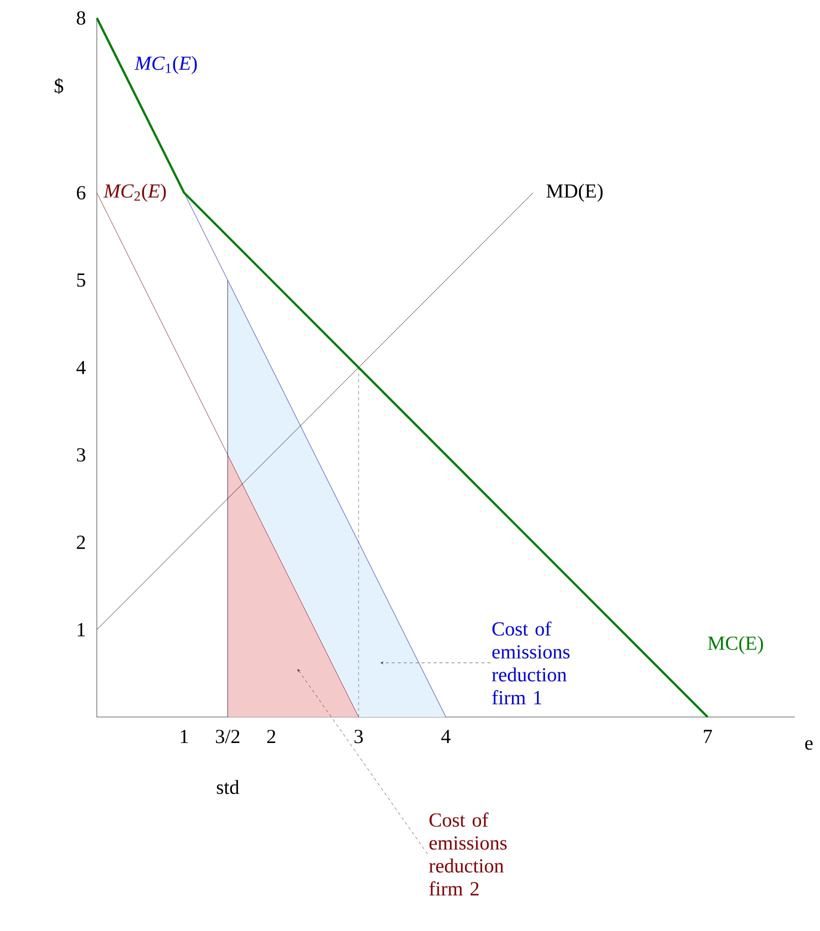  Describe the element at coordinates (81, 193) in the screenshot. I see `y-tick-label: 6` at that location.